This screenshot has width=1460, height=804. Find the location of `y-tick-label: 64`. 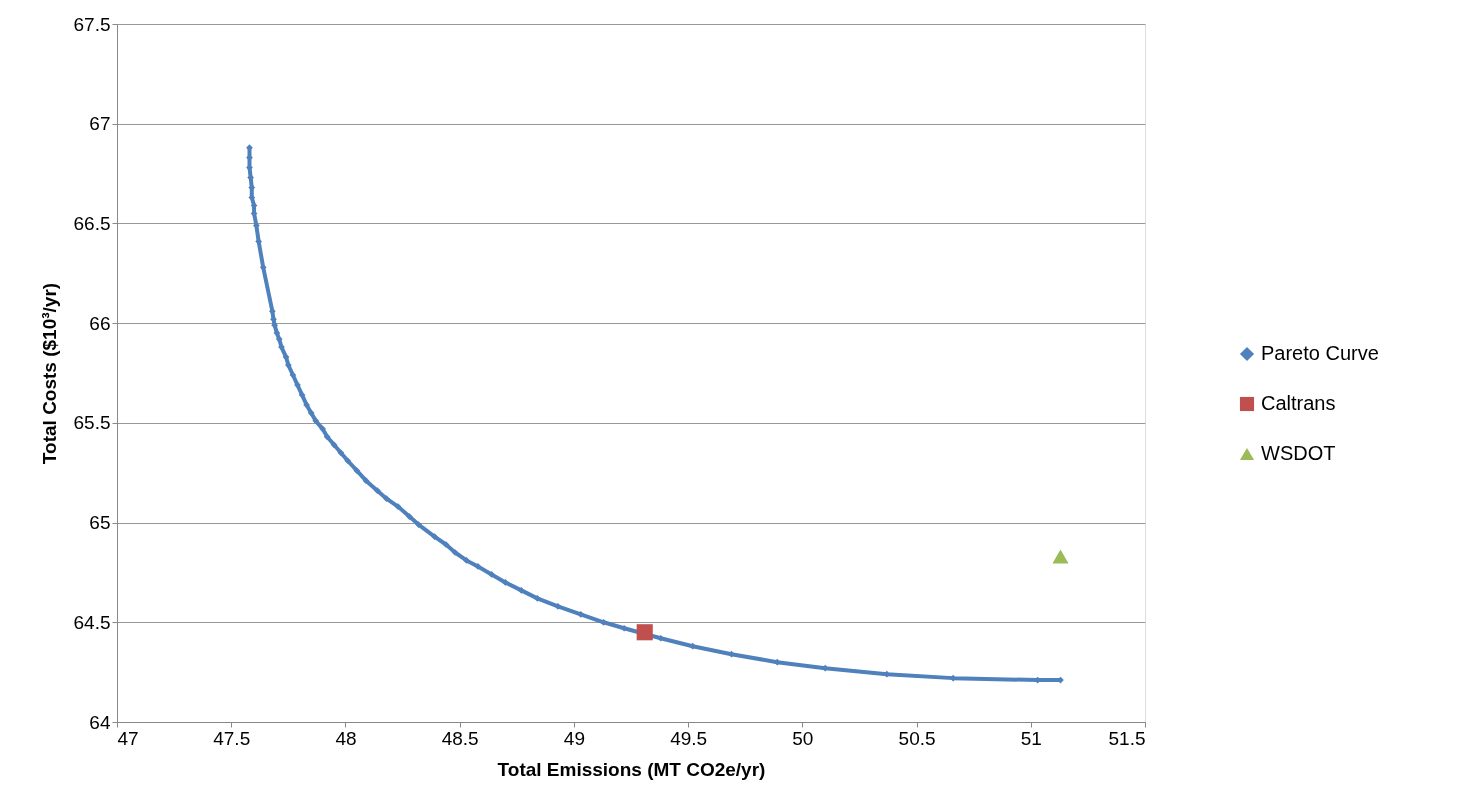

y-tick-label: 64 is located at coordinates (100, 722).